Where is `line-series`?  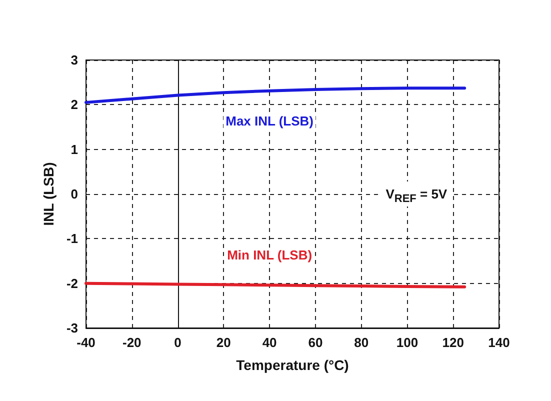 line-series is located at coordinates (275, 95).